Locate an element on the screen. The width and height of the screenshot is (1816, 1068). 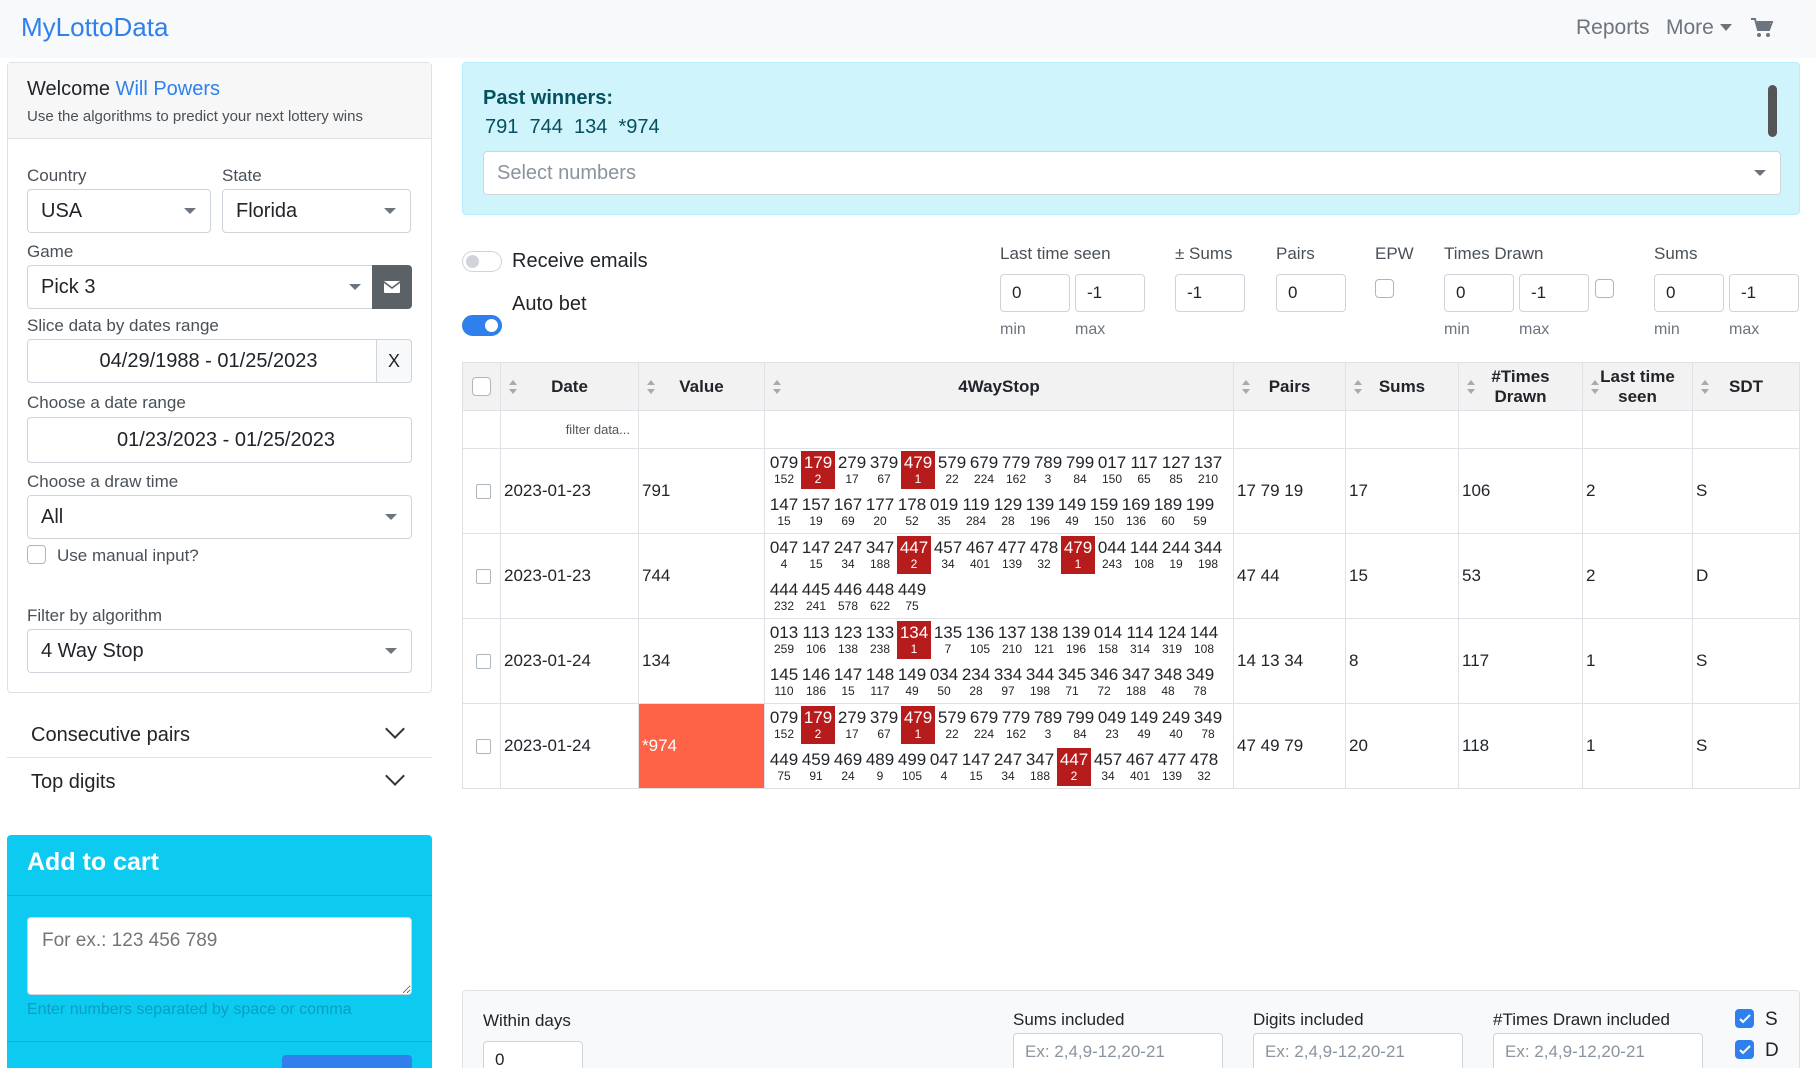
digits-included-input: Ex: 2,4,9-12,20-21 is located at coordinates (1358, 1050).